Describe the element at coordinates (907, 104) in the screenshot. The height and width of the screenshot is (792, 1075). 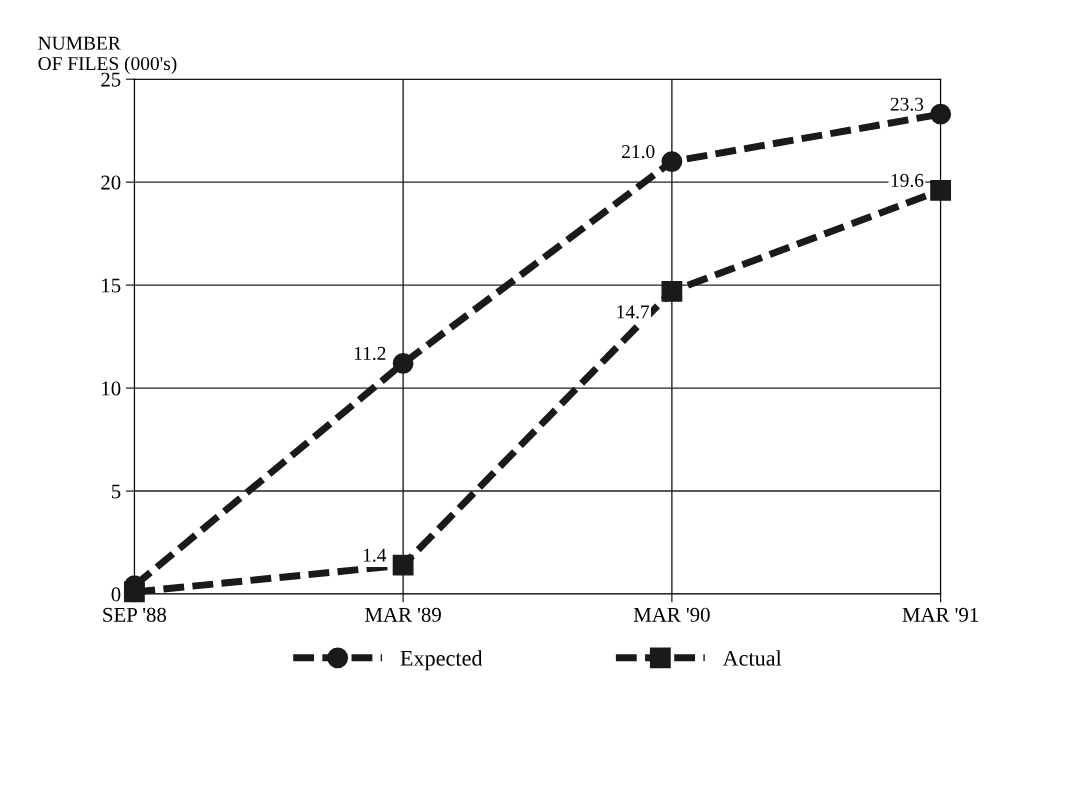
I see `data-label: 23.3` at that location.